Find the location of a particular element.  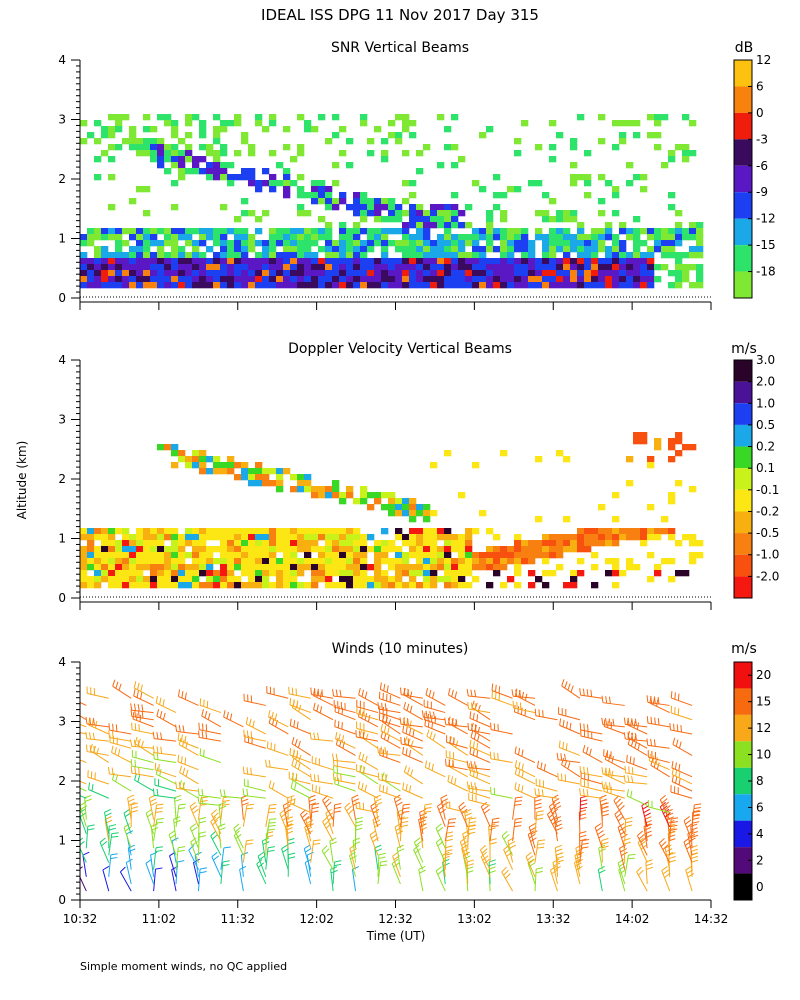

colorbar-segment is located at coordinates (743, 232).